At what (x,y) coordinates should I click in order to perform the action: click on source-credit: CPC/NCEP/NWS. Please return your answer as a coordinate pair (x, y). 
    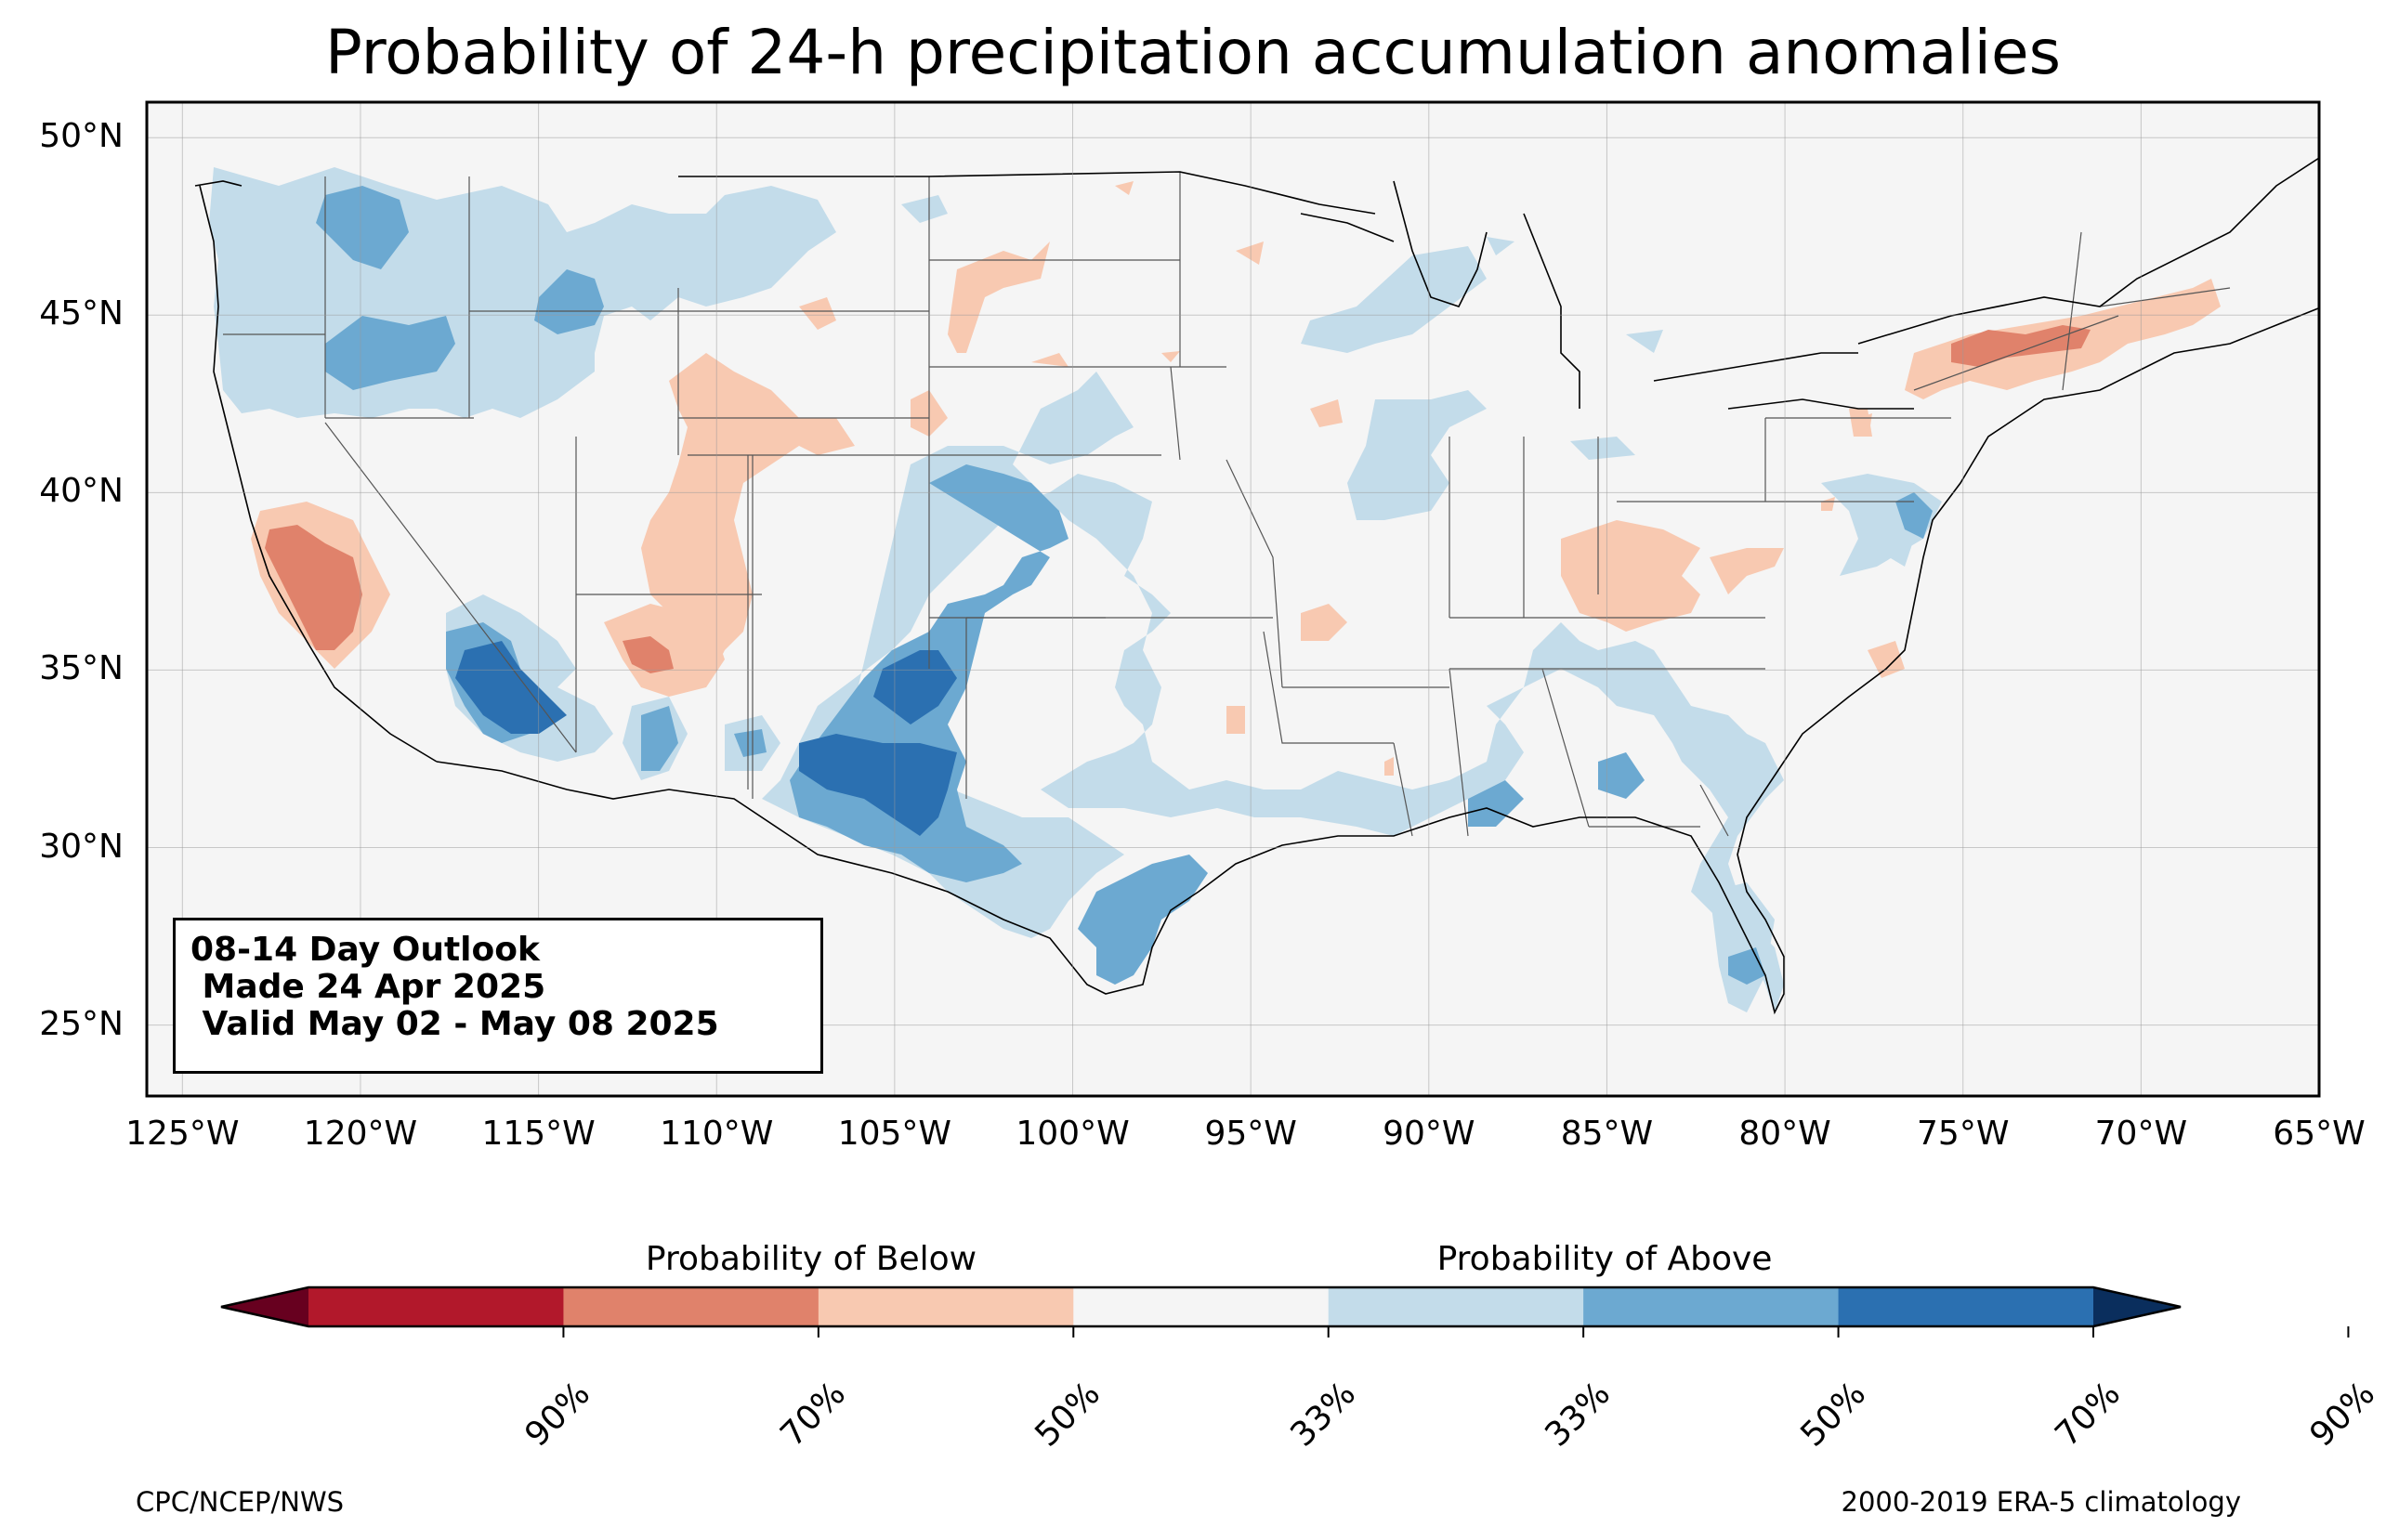
    Looking at the image, I should click on (240, 1502).